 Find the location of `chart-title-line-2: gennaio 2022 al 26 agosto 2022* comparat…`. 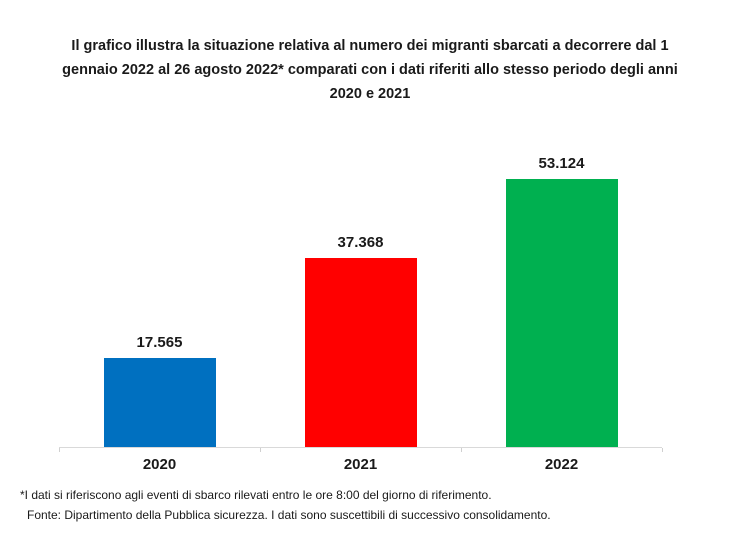

chart-title-line-2: gennaio 2022 al 26 agosto 2022* comparat… is located at coordinates (370, 70).